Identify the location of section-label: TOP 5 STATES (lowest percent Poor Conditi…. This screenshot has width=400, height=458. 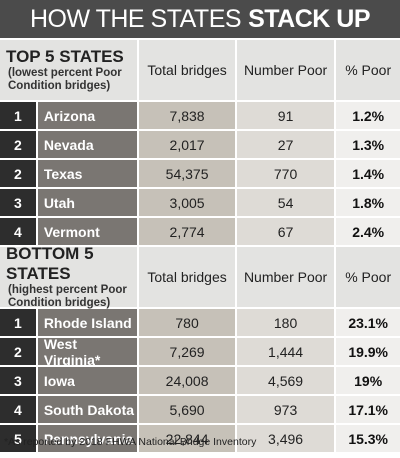
(69, 70).